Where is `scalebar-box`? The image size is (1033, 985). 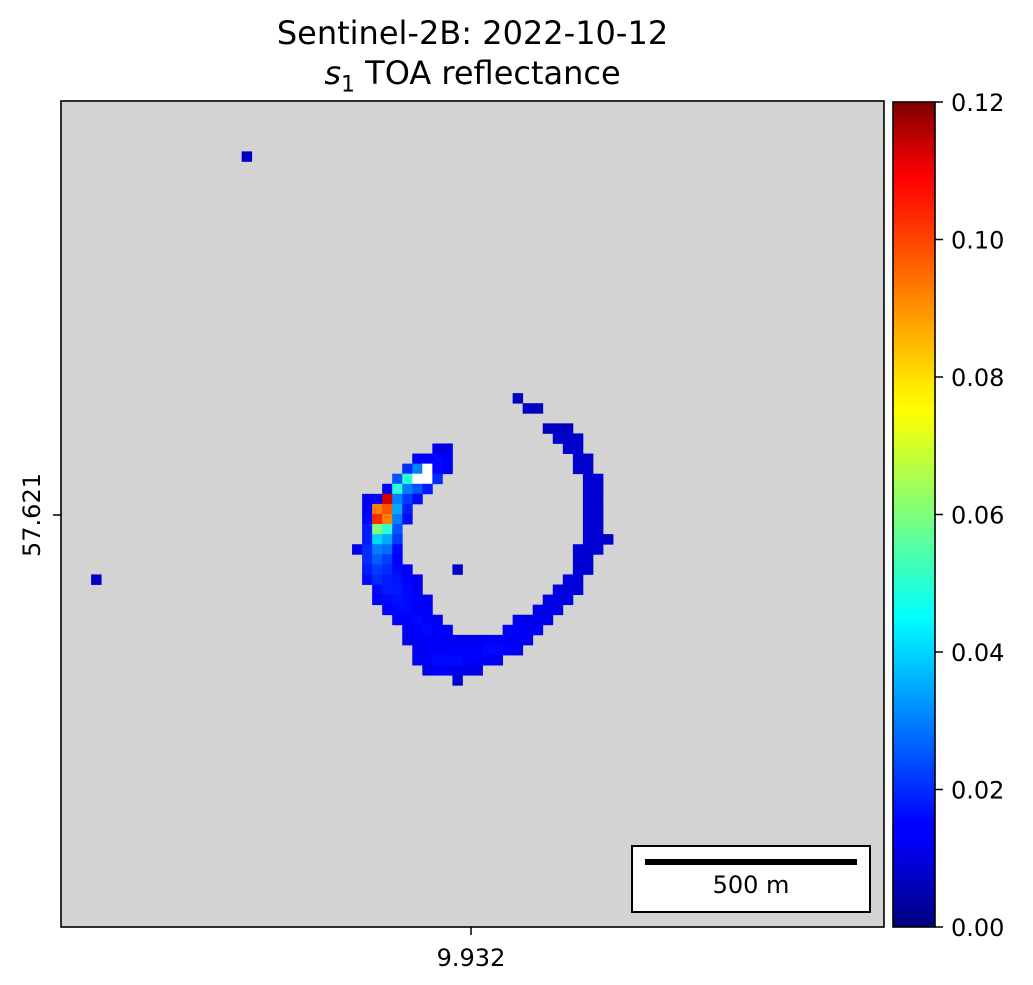
scalebar-box is located at coordinates (751, 879).